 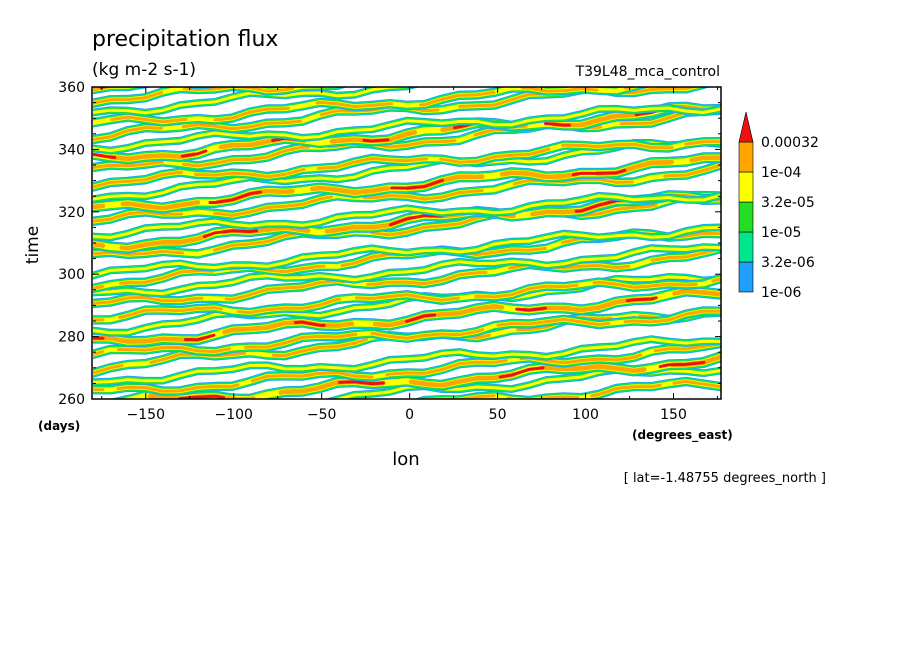 What do you see at coordinates (234, 415) in the screenshot?
I see `x-tick-label: −100` at bounding box center [234, 415].